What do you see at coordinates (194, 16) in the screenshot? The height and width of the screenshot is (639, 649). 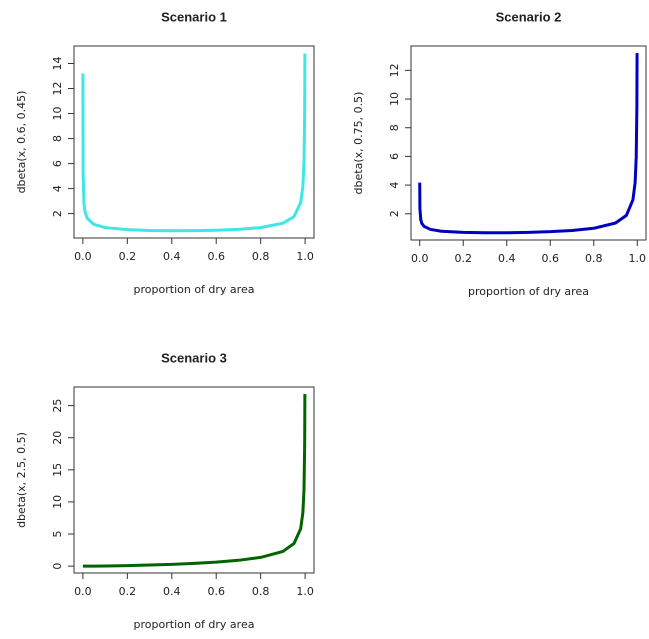 I see `panel-title: Scenario 1` at bounding box center [194, 16].